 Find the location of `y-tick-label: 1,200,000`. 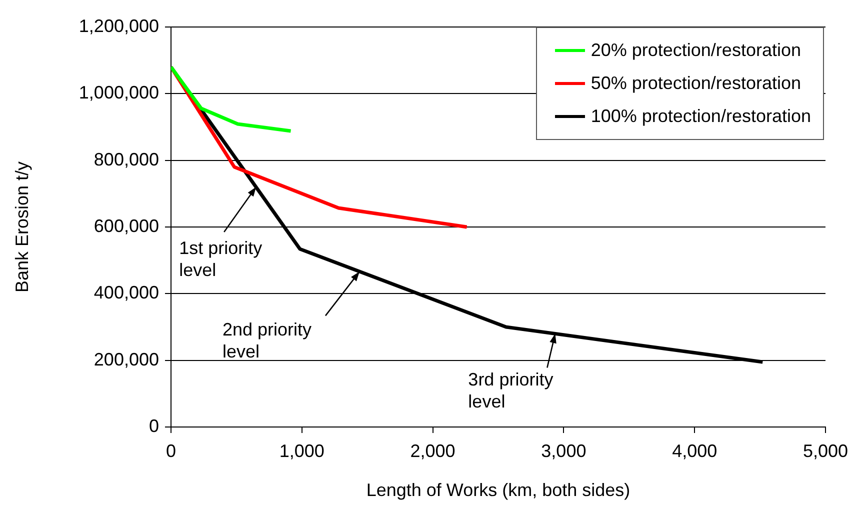

y-tick-label: 1,200,000 is located at coordinates (118, 26).